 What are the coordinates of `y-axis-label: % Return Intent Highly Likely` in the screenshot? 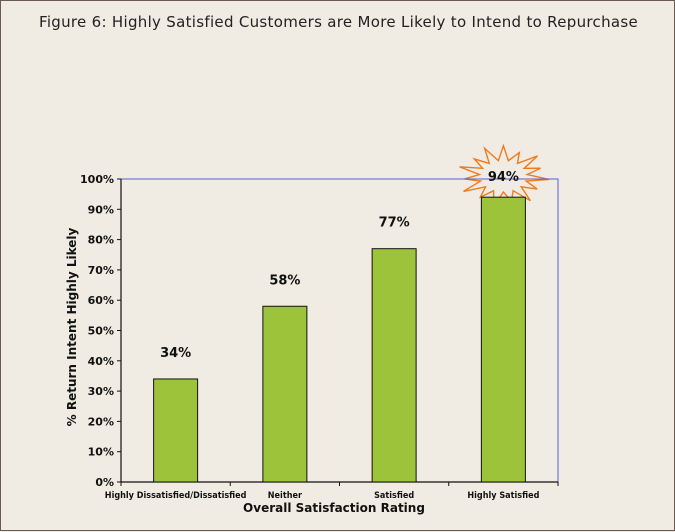 It's located at (72, 326).